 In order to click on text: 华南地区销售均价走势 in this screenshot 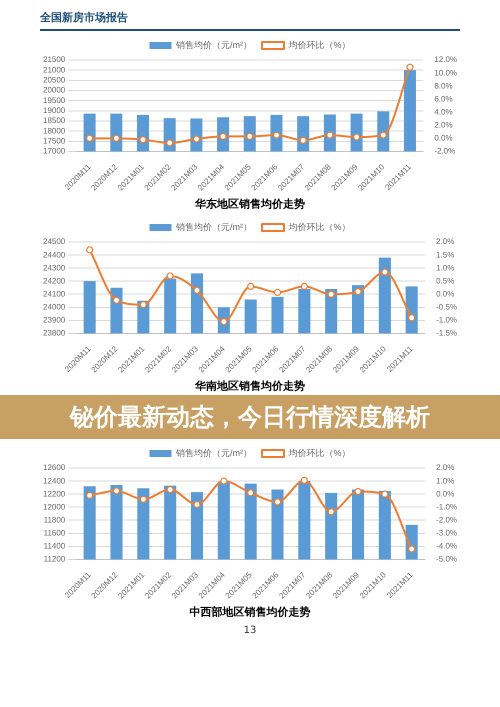, I will do `click(249, 385)`.